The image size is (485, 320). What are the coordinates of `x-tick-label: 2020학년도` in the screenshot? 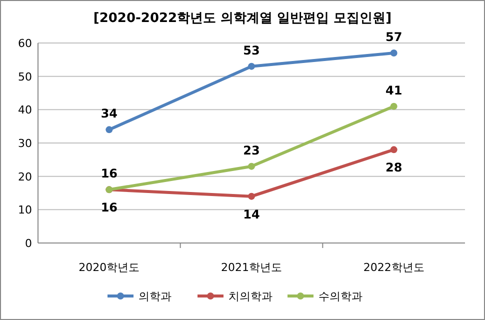 It's located at (109, 267).